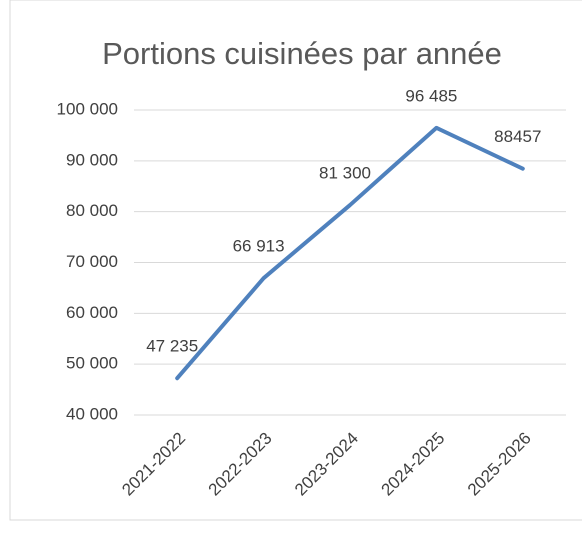  I want to click on data-label: 66 913, so click(259, 246).